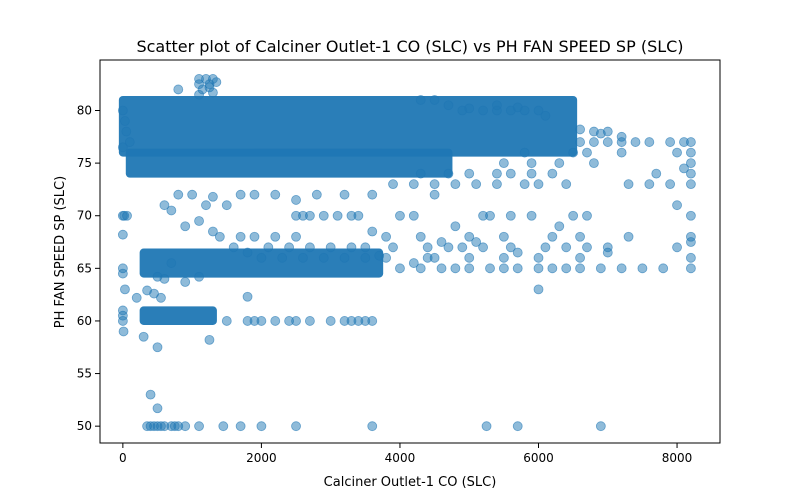  Describe the element at coordinates (400, 458) in the screenshot. I see `x-tick-label: 4000` at that location.